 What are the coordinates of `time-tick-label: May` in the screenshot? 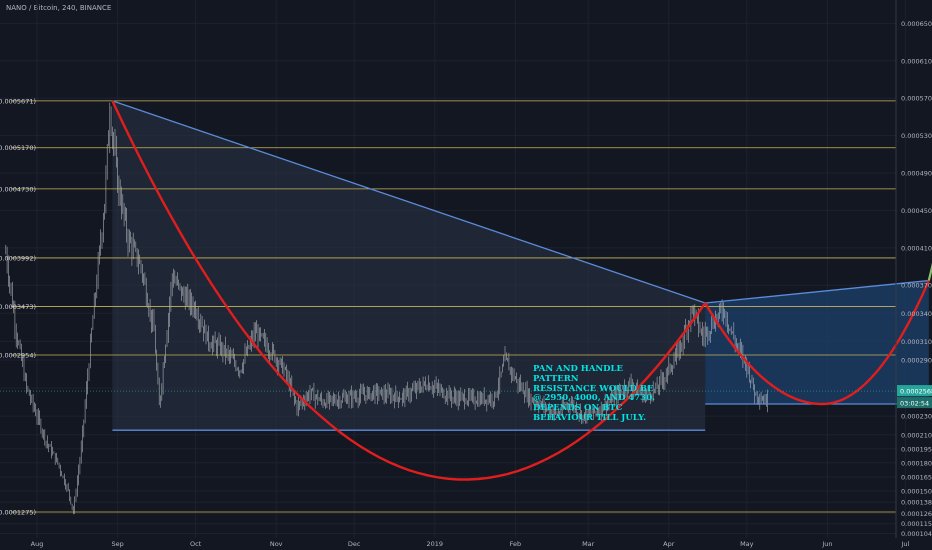 It's located at (747, 544).